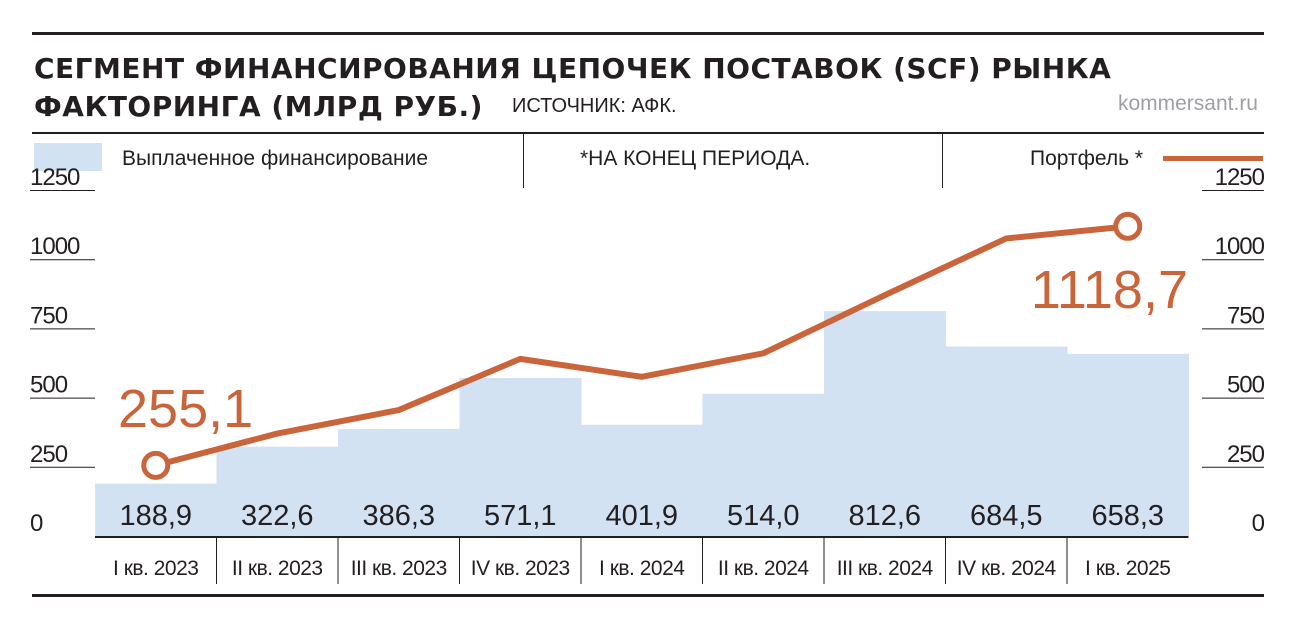 The height and width of the screenshot is (628, 1296). What do you see at coordinates (1240, 246) in the screenshot?
I see `y-tick-label-right: 1000` at bounding box center [1240, 246].